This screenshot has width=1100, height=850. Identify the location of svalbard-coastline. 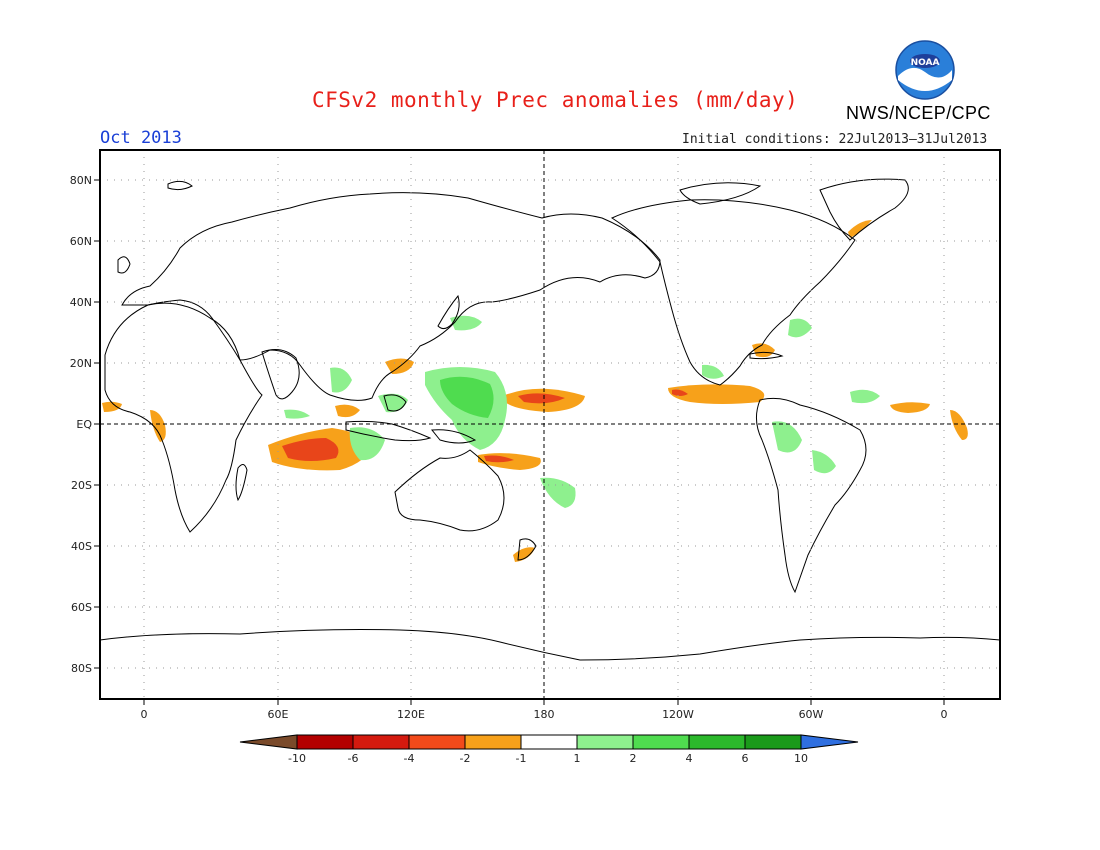
(180, 185).